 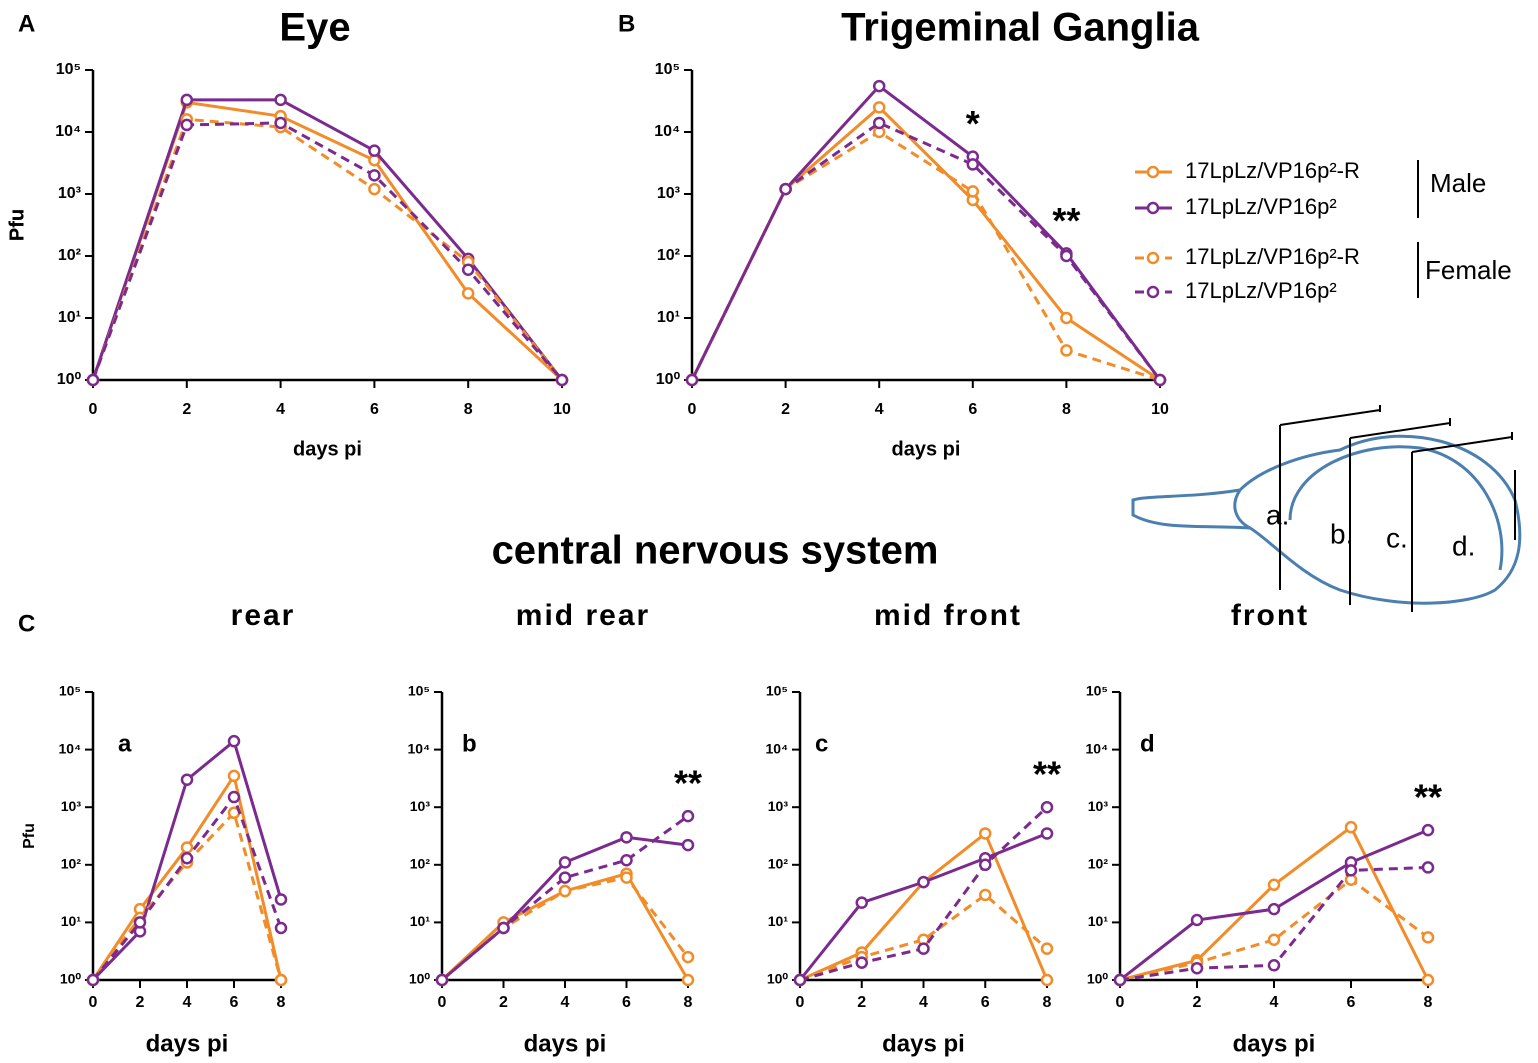 What do you see at coordinates (1458, 183) in the screenshot?
I see `legend-group: Male` at bounding box center [1458, 183].